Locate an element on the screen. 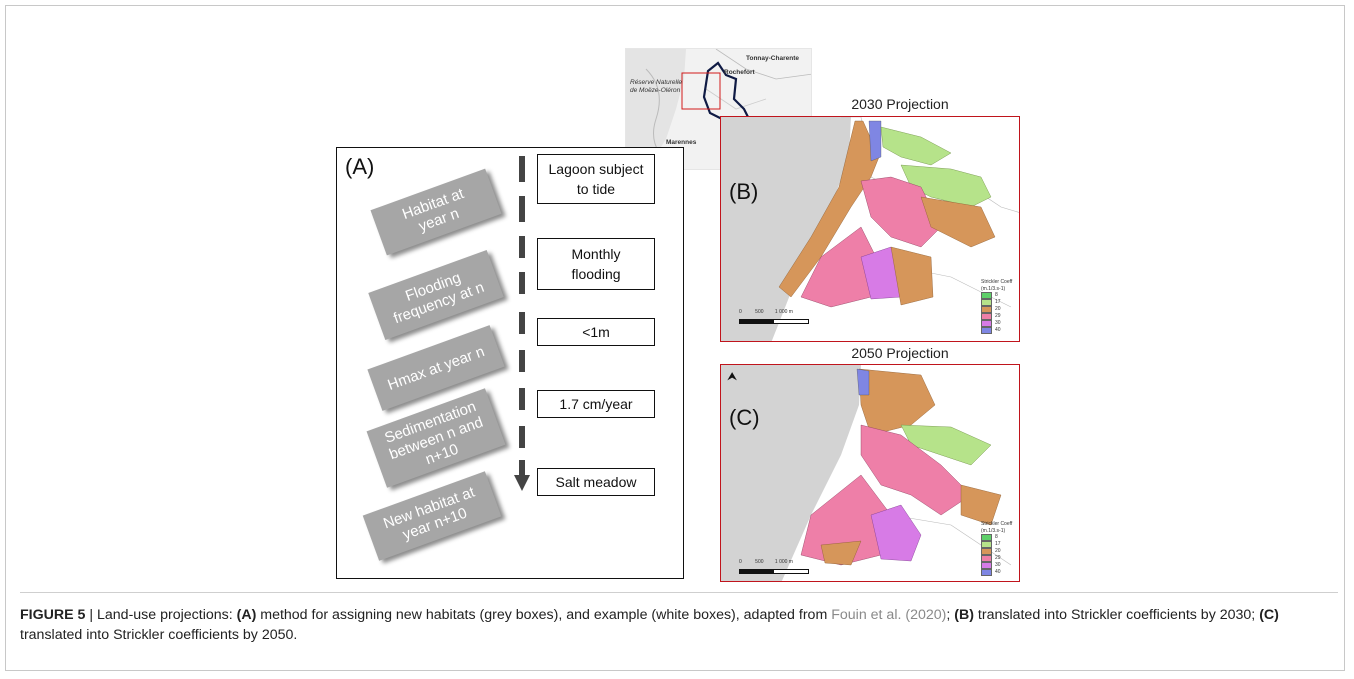 Image resolution: width=1354 pixels, height=679 pixels. white-box-monthly: Monthly flooding is located at coordinates (596, 264).